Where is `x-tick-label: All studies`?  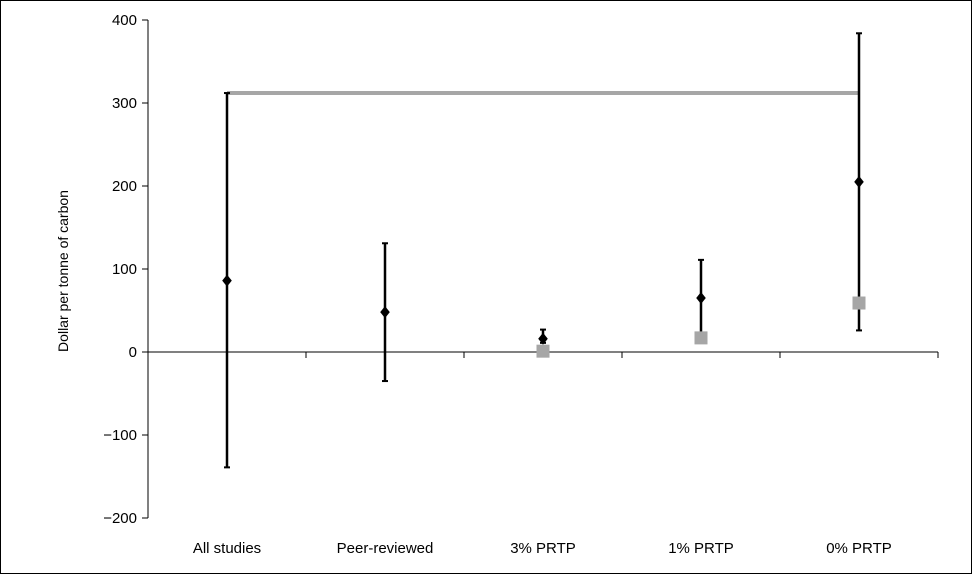
x-tick-label: All studies is located at coordinates (227, 548).